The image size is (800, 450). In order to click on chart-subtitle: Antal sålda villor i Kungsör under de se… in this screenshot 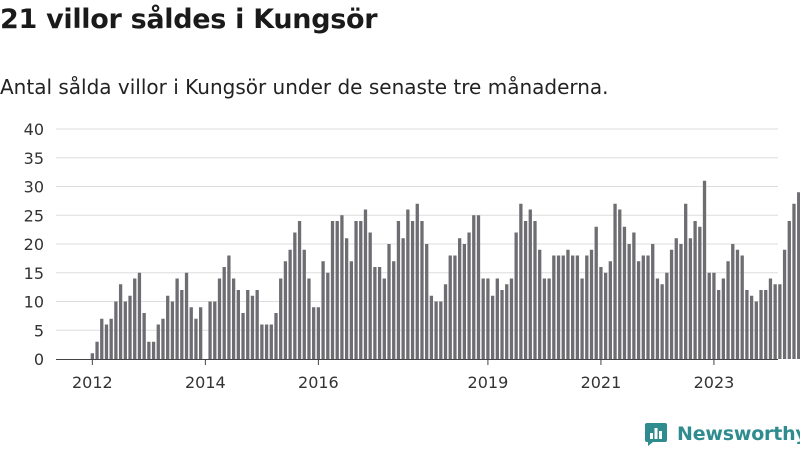, I will do `click(304, 87)`.